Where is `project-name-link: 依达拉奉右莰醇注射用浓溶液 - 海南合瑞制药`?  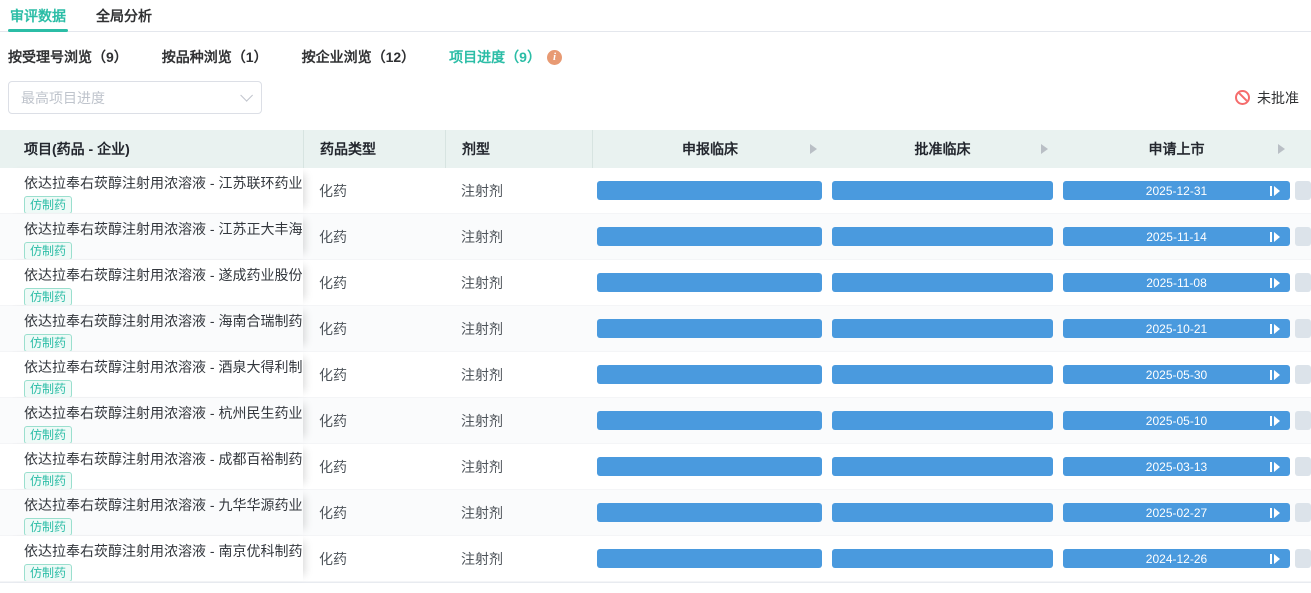
project-name-link: 依达拉奉右莰醇注射用浓溶液 - 海南合瑞制药 is located at coordinates (163, 321).